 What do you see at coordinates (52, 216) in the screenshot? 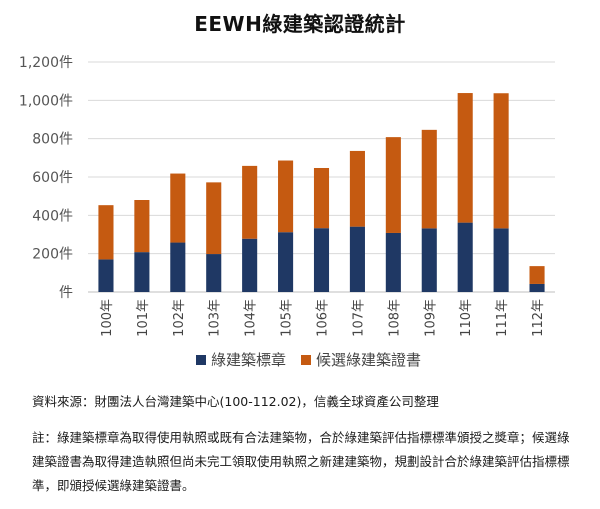
I see `y-tick-label: 400件` at bounding box center [52, 216].